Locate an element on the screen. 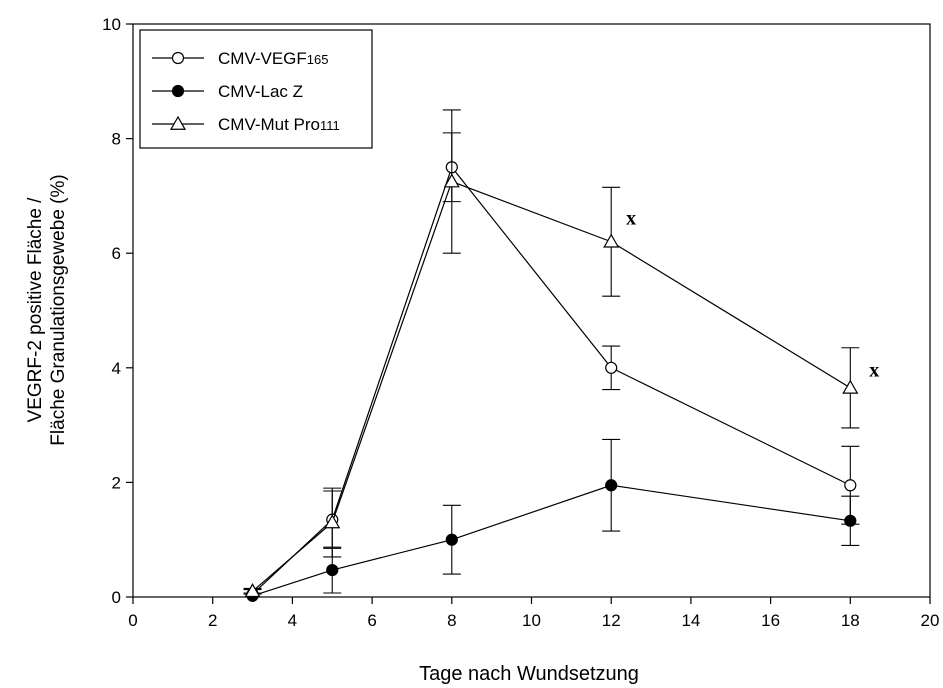 This screenshot has height=688, width=943. x-tick-label: 20 is located at coordinates (930, 620).